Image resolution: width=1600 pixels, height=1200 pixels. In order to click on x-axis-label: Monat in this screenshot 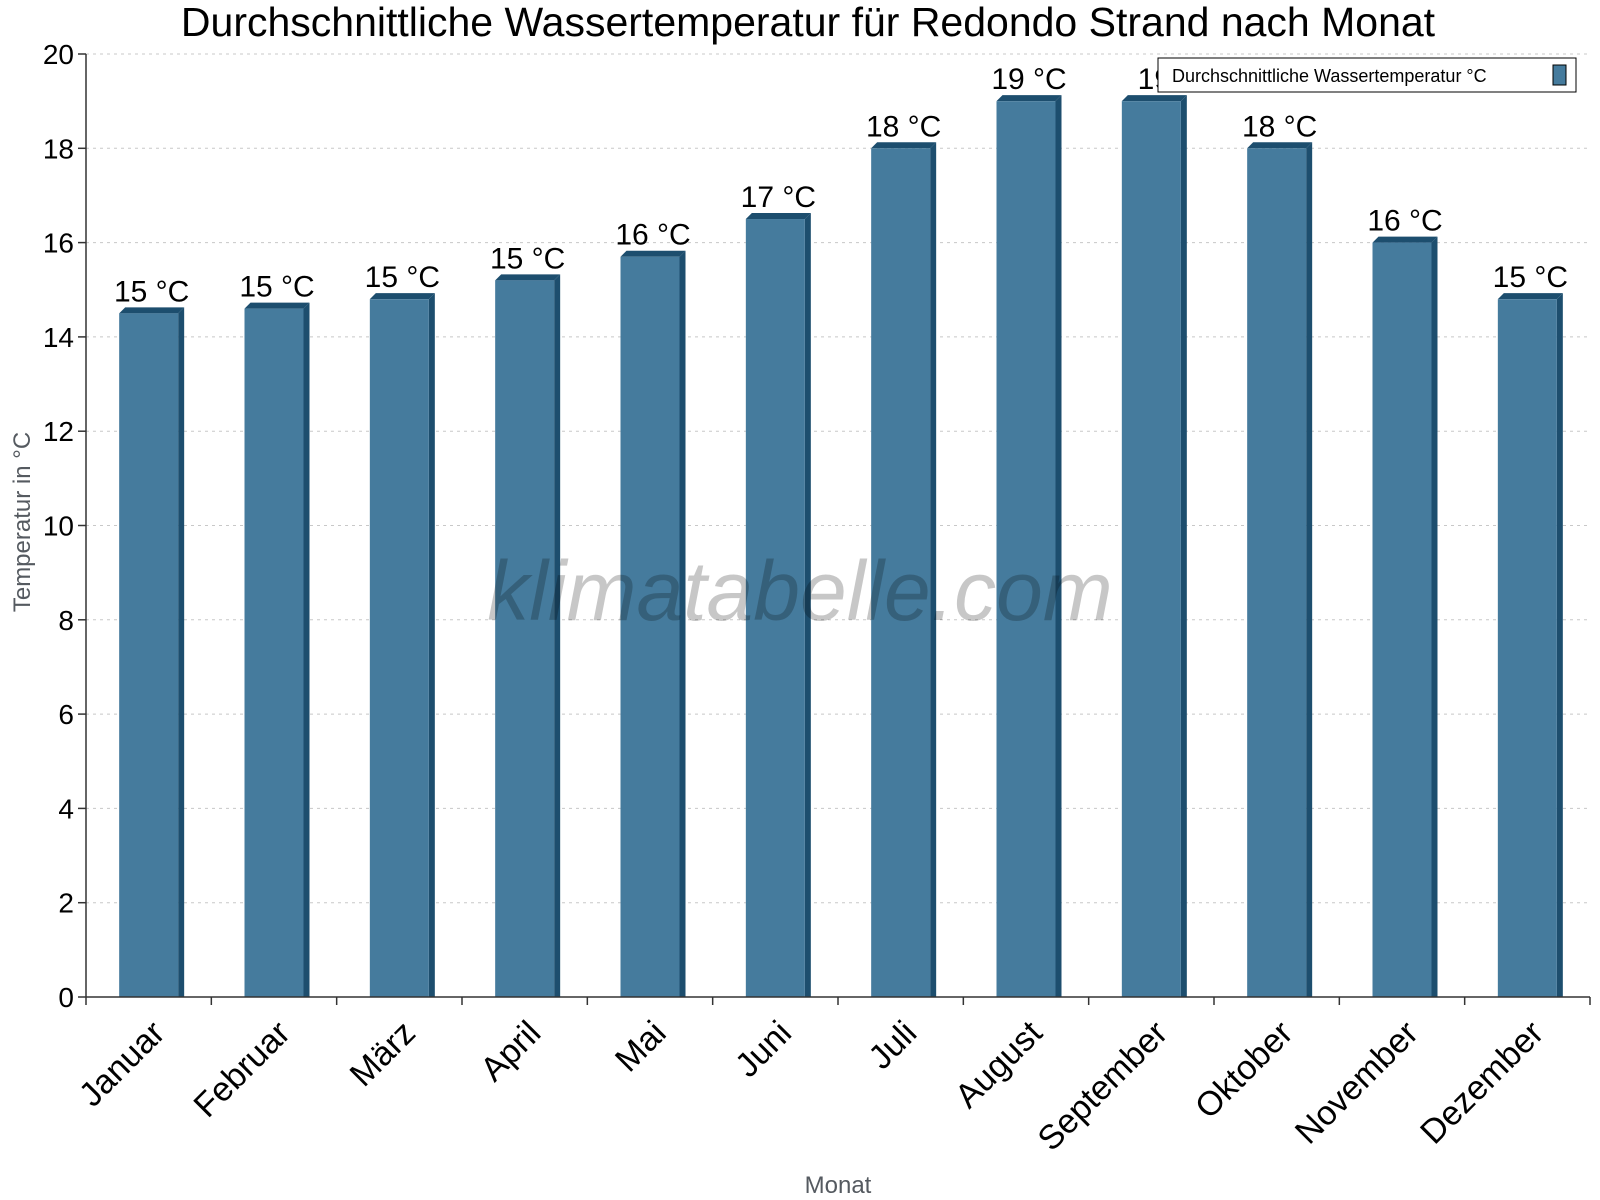, I will do `click(838, 1185)`.